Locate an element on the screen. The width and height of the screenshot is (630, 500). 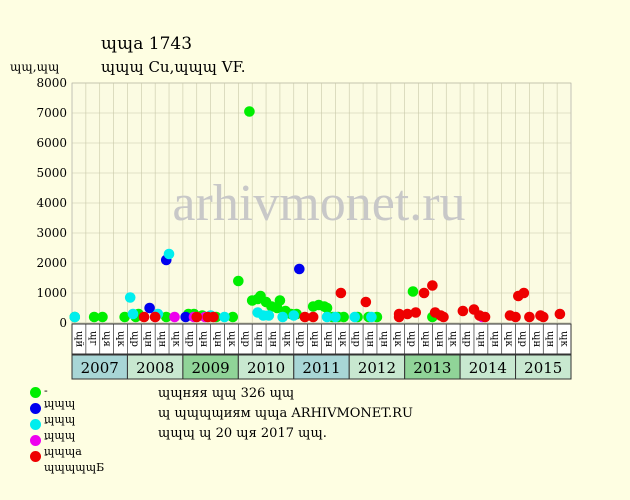
watermark: arhivmonet.ru is located at coordinates (318, 203).